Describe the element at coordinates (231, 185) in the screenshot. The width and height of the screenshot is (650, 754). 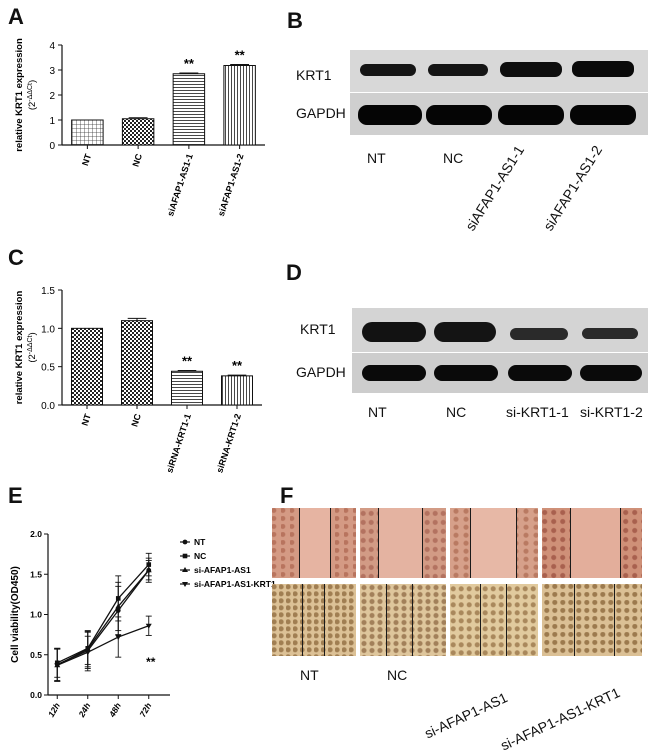
I see `x-tick-label: siAFAP1-AS1-2` at that location.